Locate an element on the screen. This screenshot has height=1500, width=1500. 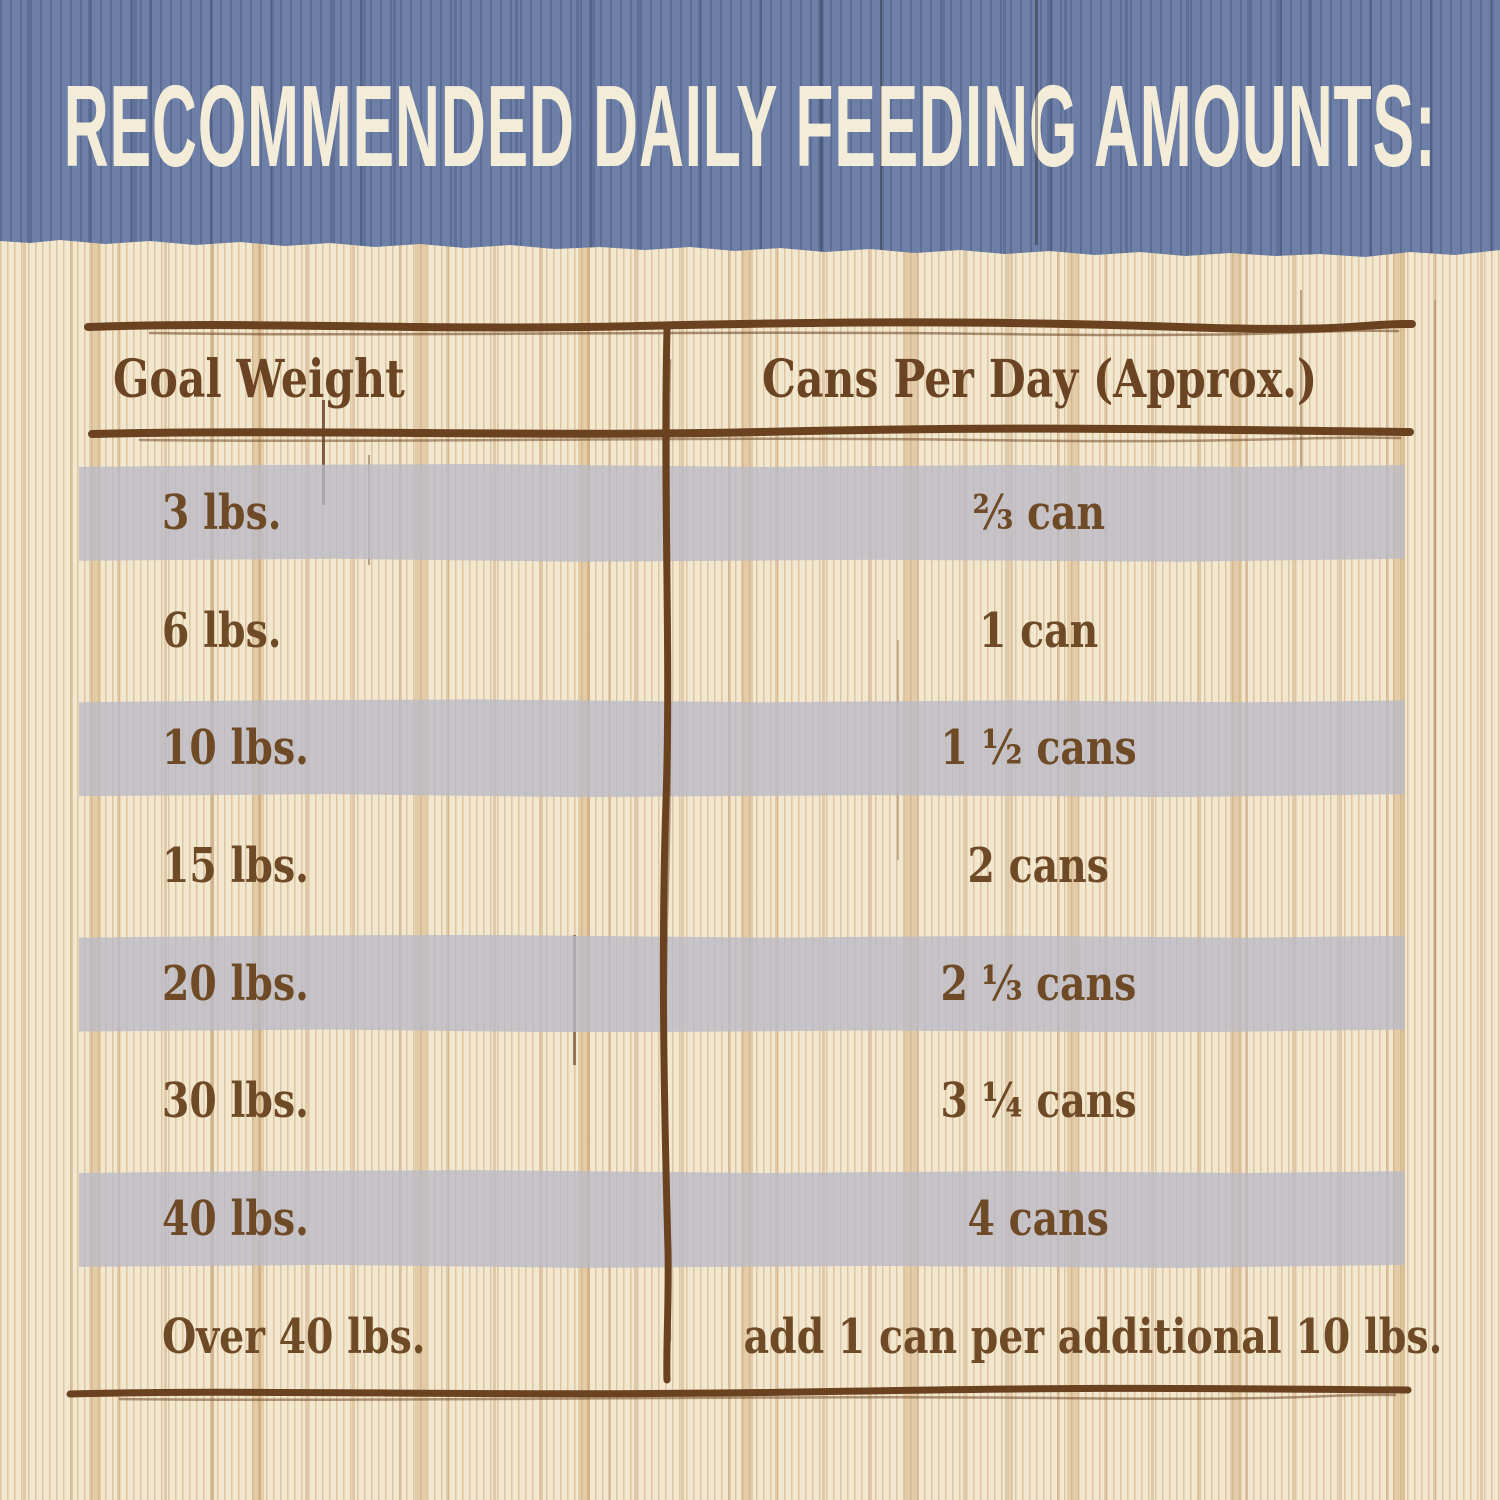
goal-weight-cell: 3 lbs. is located at coordinates (222, 512).